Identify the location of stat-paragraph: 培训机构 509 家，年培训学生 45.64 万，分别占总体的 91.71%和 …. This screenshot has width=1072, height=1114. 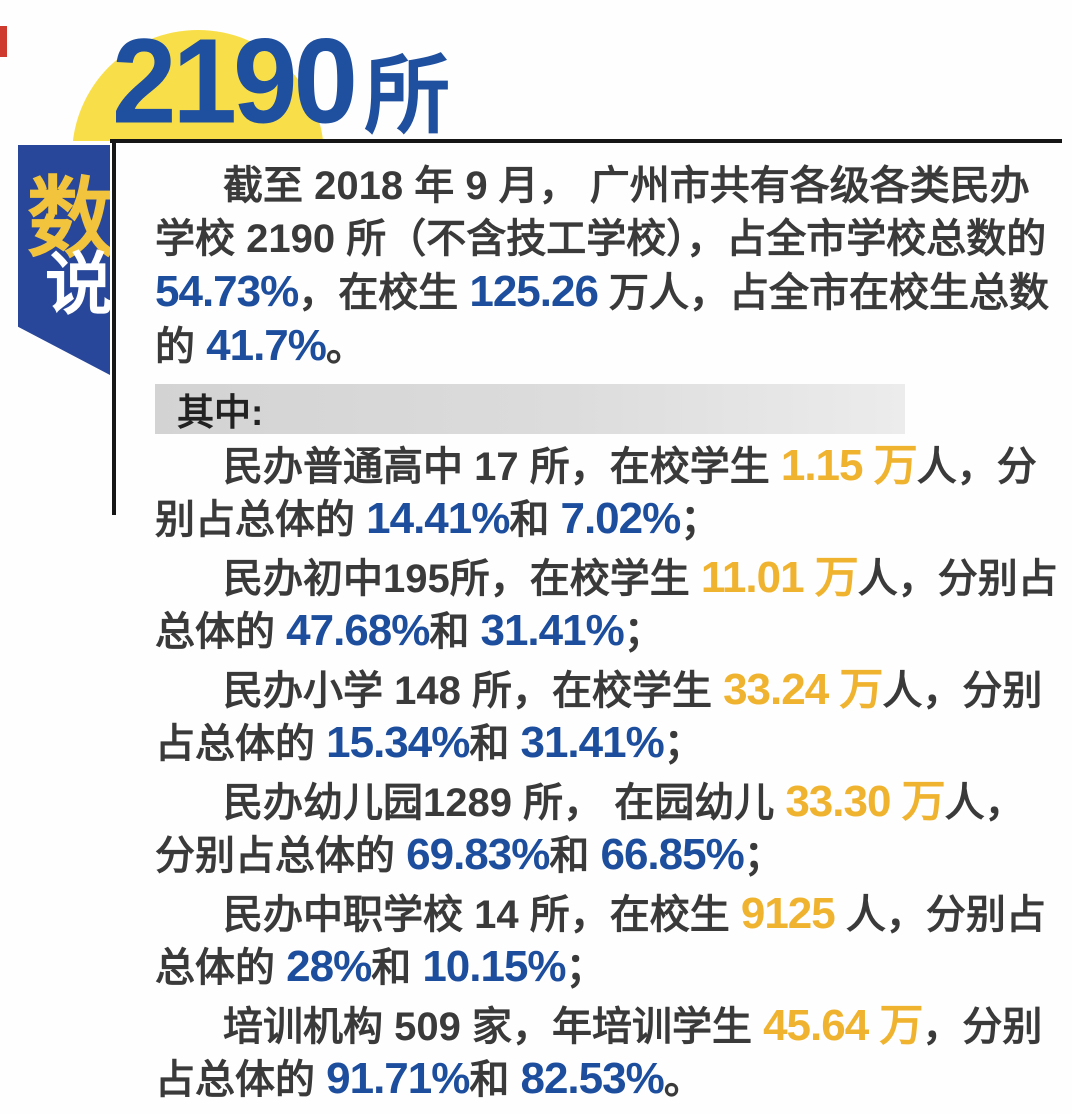
(608, 1053).